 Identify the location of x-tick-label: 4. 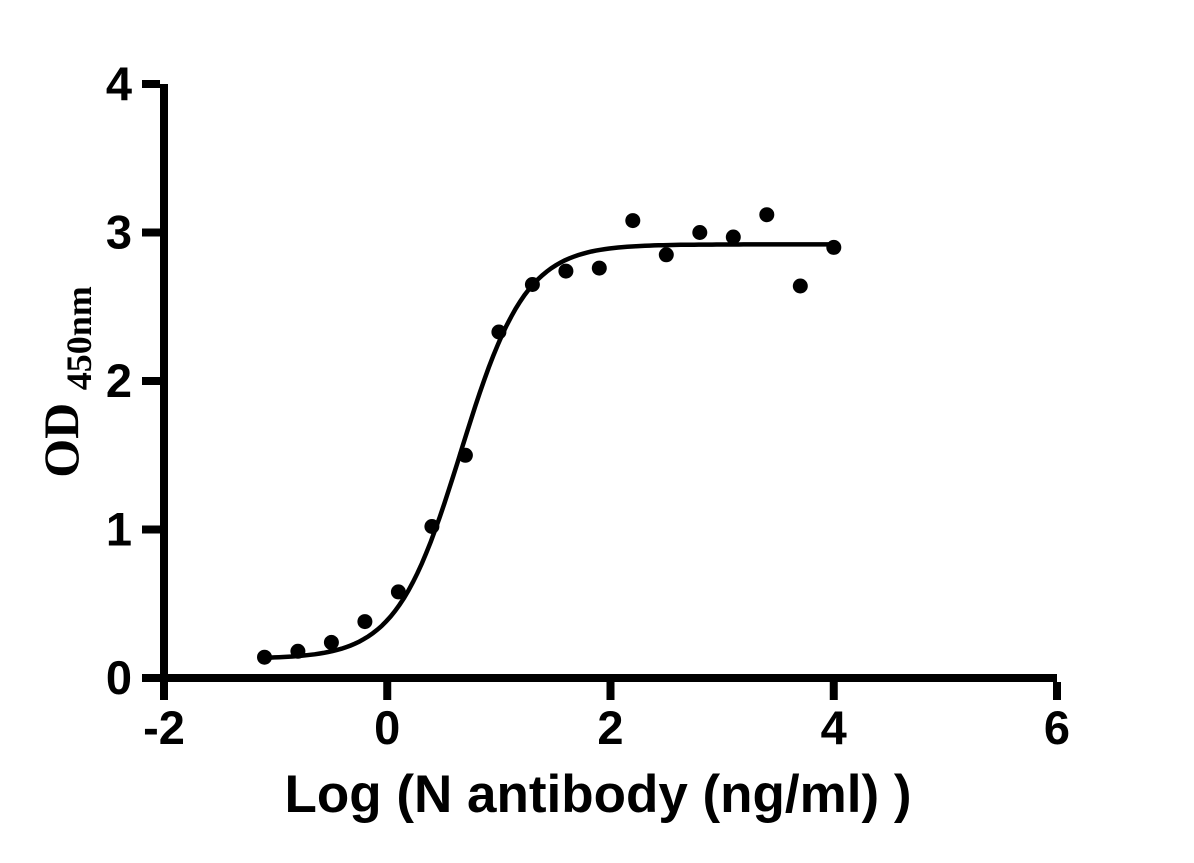
(834, 727).